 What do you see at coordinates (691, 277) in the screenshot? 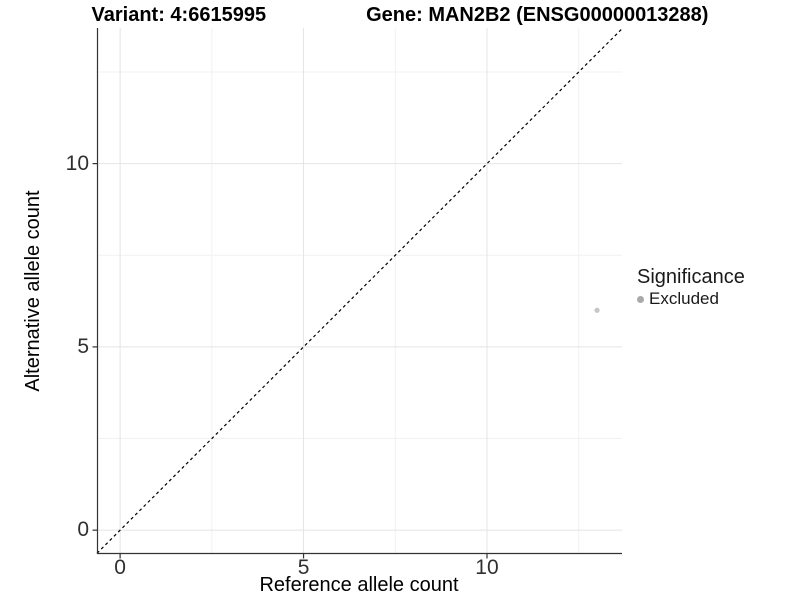
I see `legend-title: Significance` at bounding box center [691, 277].